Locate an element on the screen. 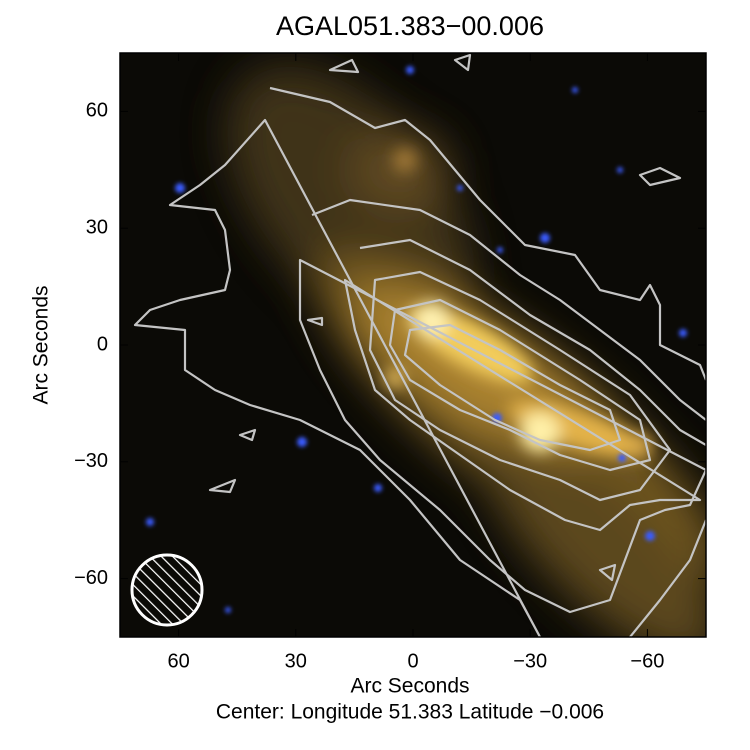 This screenshot has height=750, width=750. x-tick-label: −60 is located at coordinates (647, 661).